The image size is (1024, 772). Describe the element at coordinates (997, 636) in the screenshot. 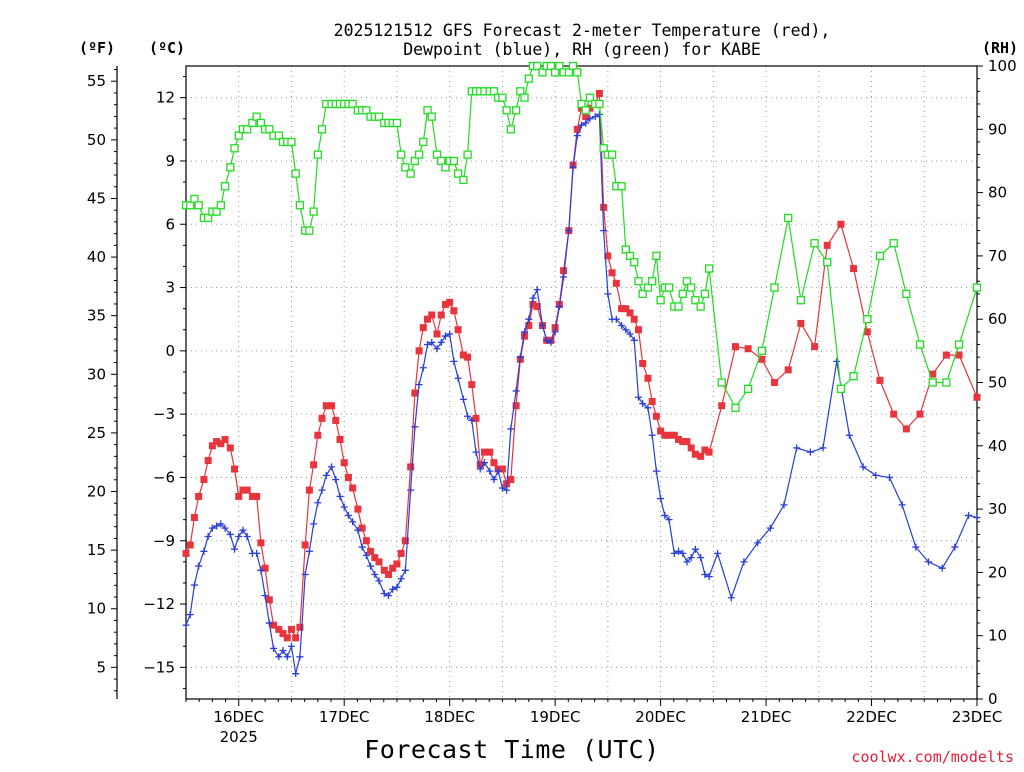

I see `rh-tick-label: 10` at that location.